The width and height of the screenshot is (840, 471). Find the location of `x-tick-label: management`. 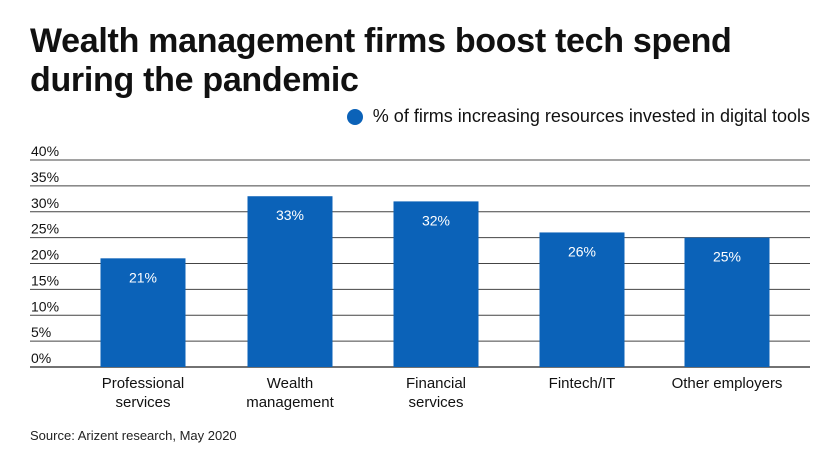

x-tick-label: management is located at coordinates (290, 402).